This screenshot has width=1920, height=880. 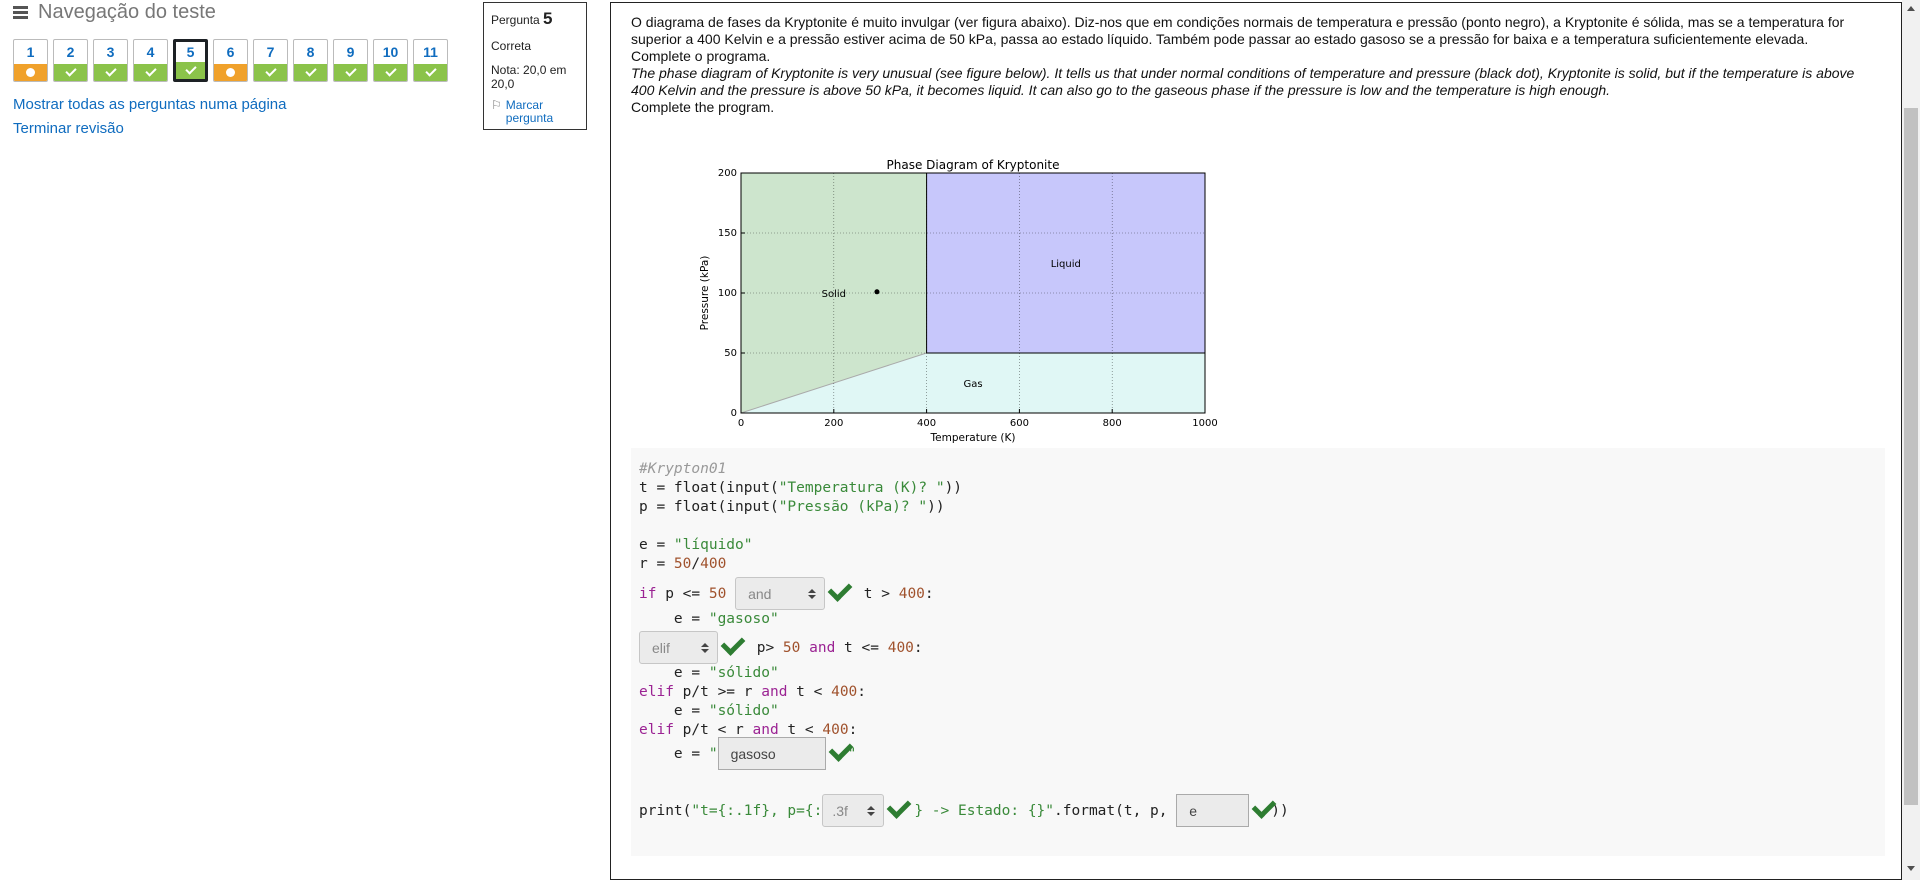 I want to click on code-number: 50, so click(x=682, y=564).